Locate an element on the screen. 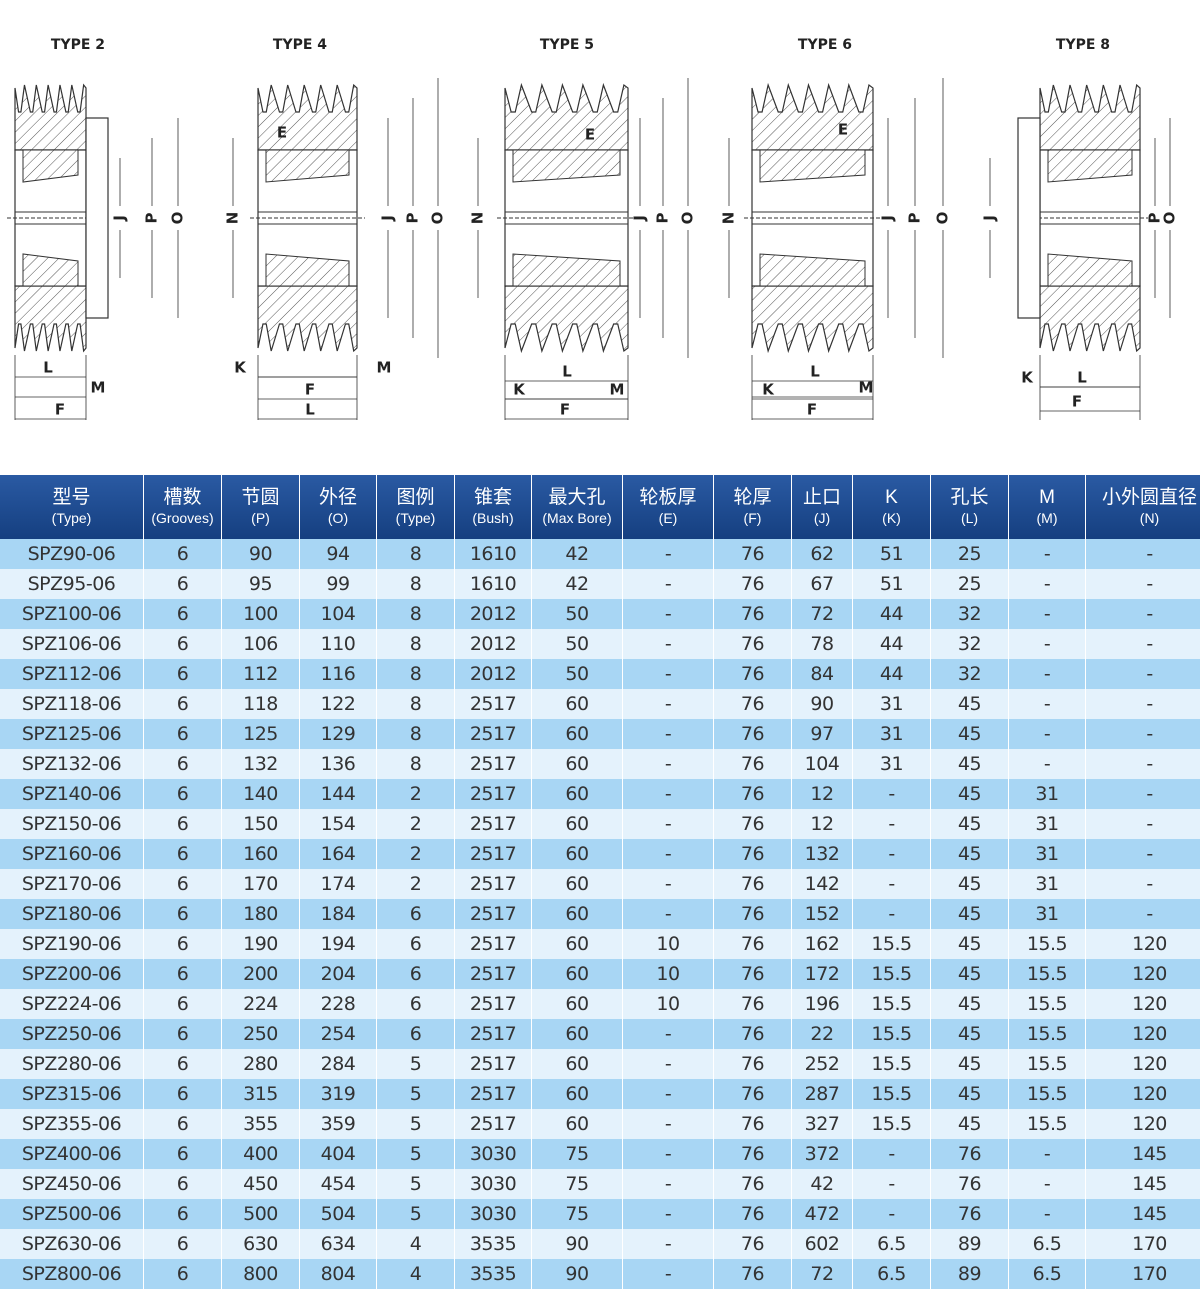  table-cell: 132 is located at coordinates (822, 854).